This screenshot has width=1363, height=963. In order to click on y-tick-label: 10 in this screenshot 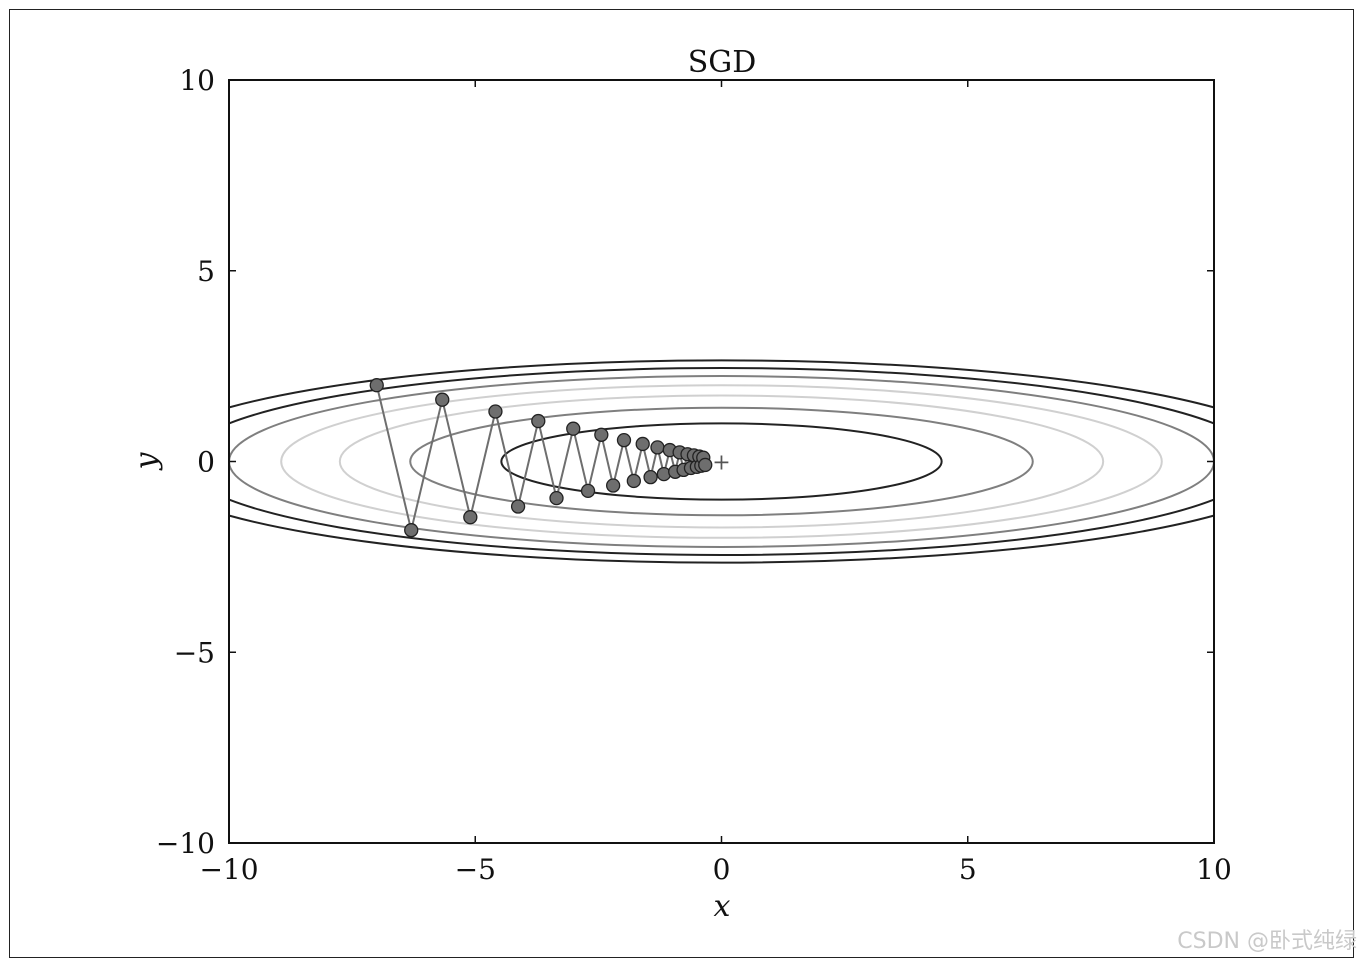, I will do `click(197, 80)`.